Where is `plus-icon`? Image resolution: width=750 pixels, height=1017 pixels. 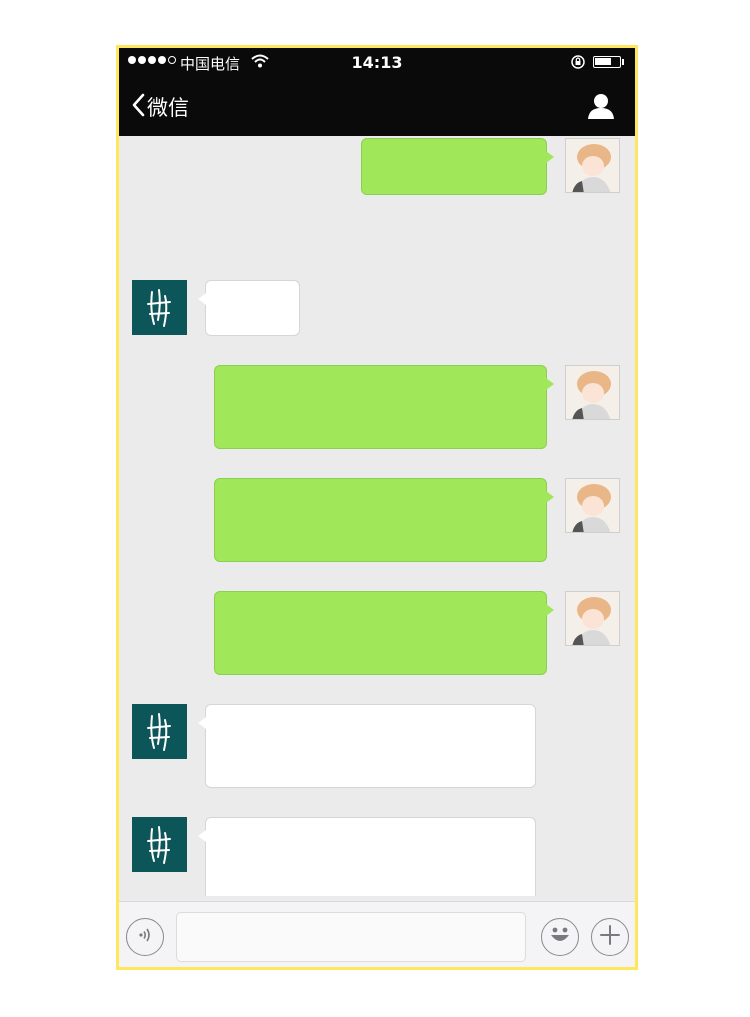
plus-icon is located at coordinates (610, 937).